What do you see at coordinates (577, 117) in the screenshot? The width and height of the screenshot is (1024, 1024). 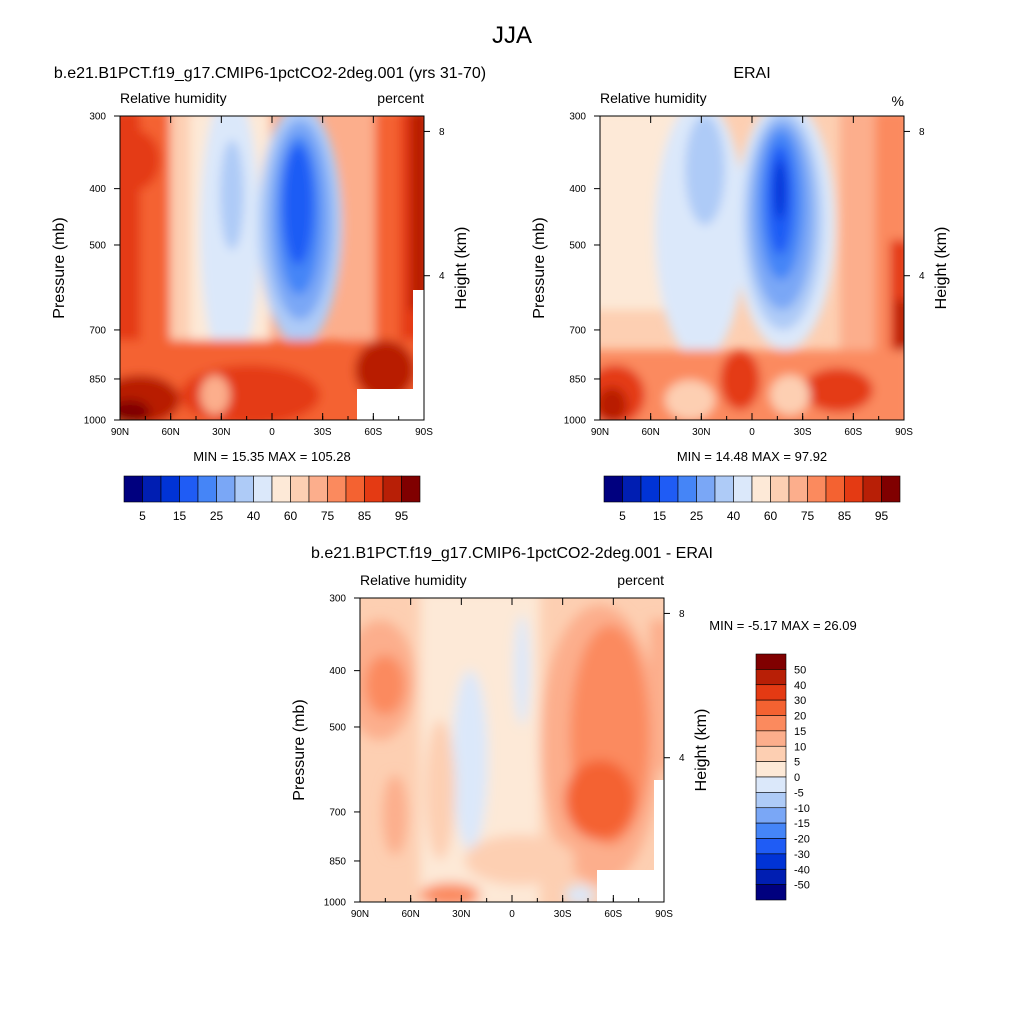 I see `y-tick-label: 300` at bounding box center [577, 117].